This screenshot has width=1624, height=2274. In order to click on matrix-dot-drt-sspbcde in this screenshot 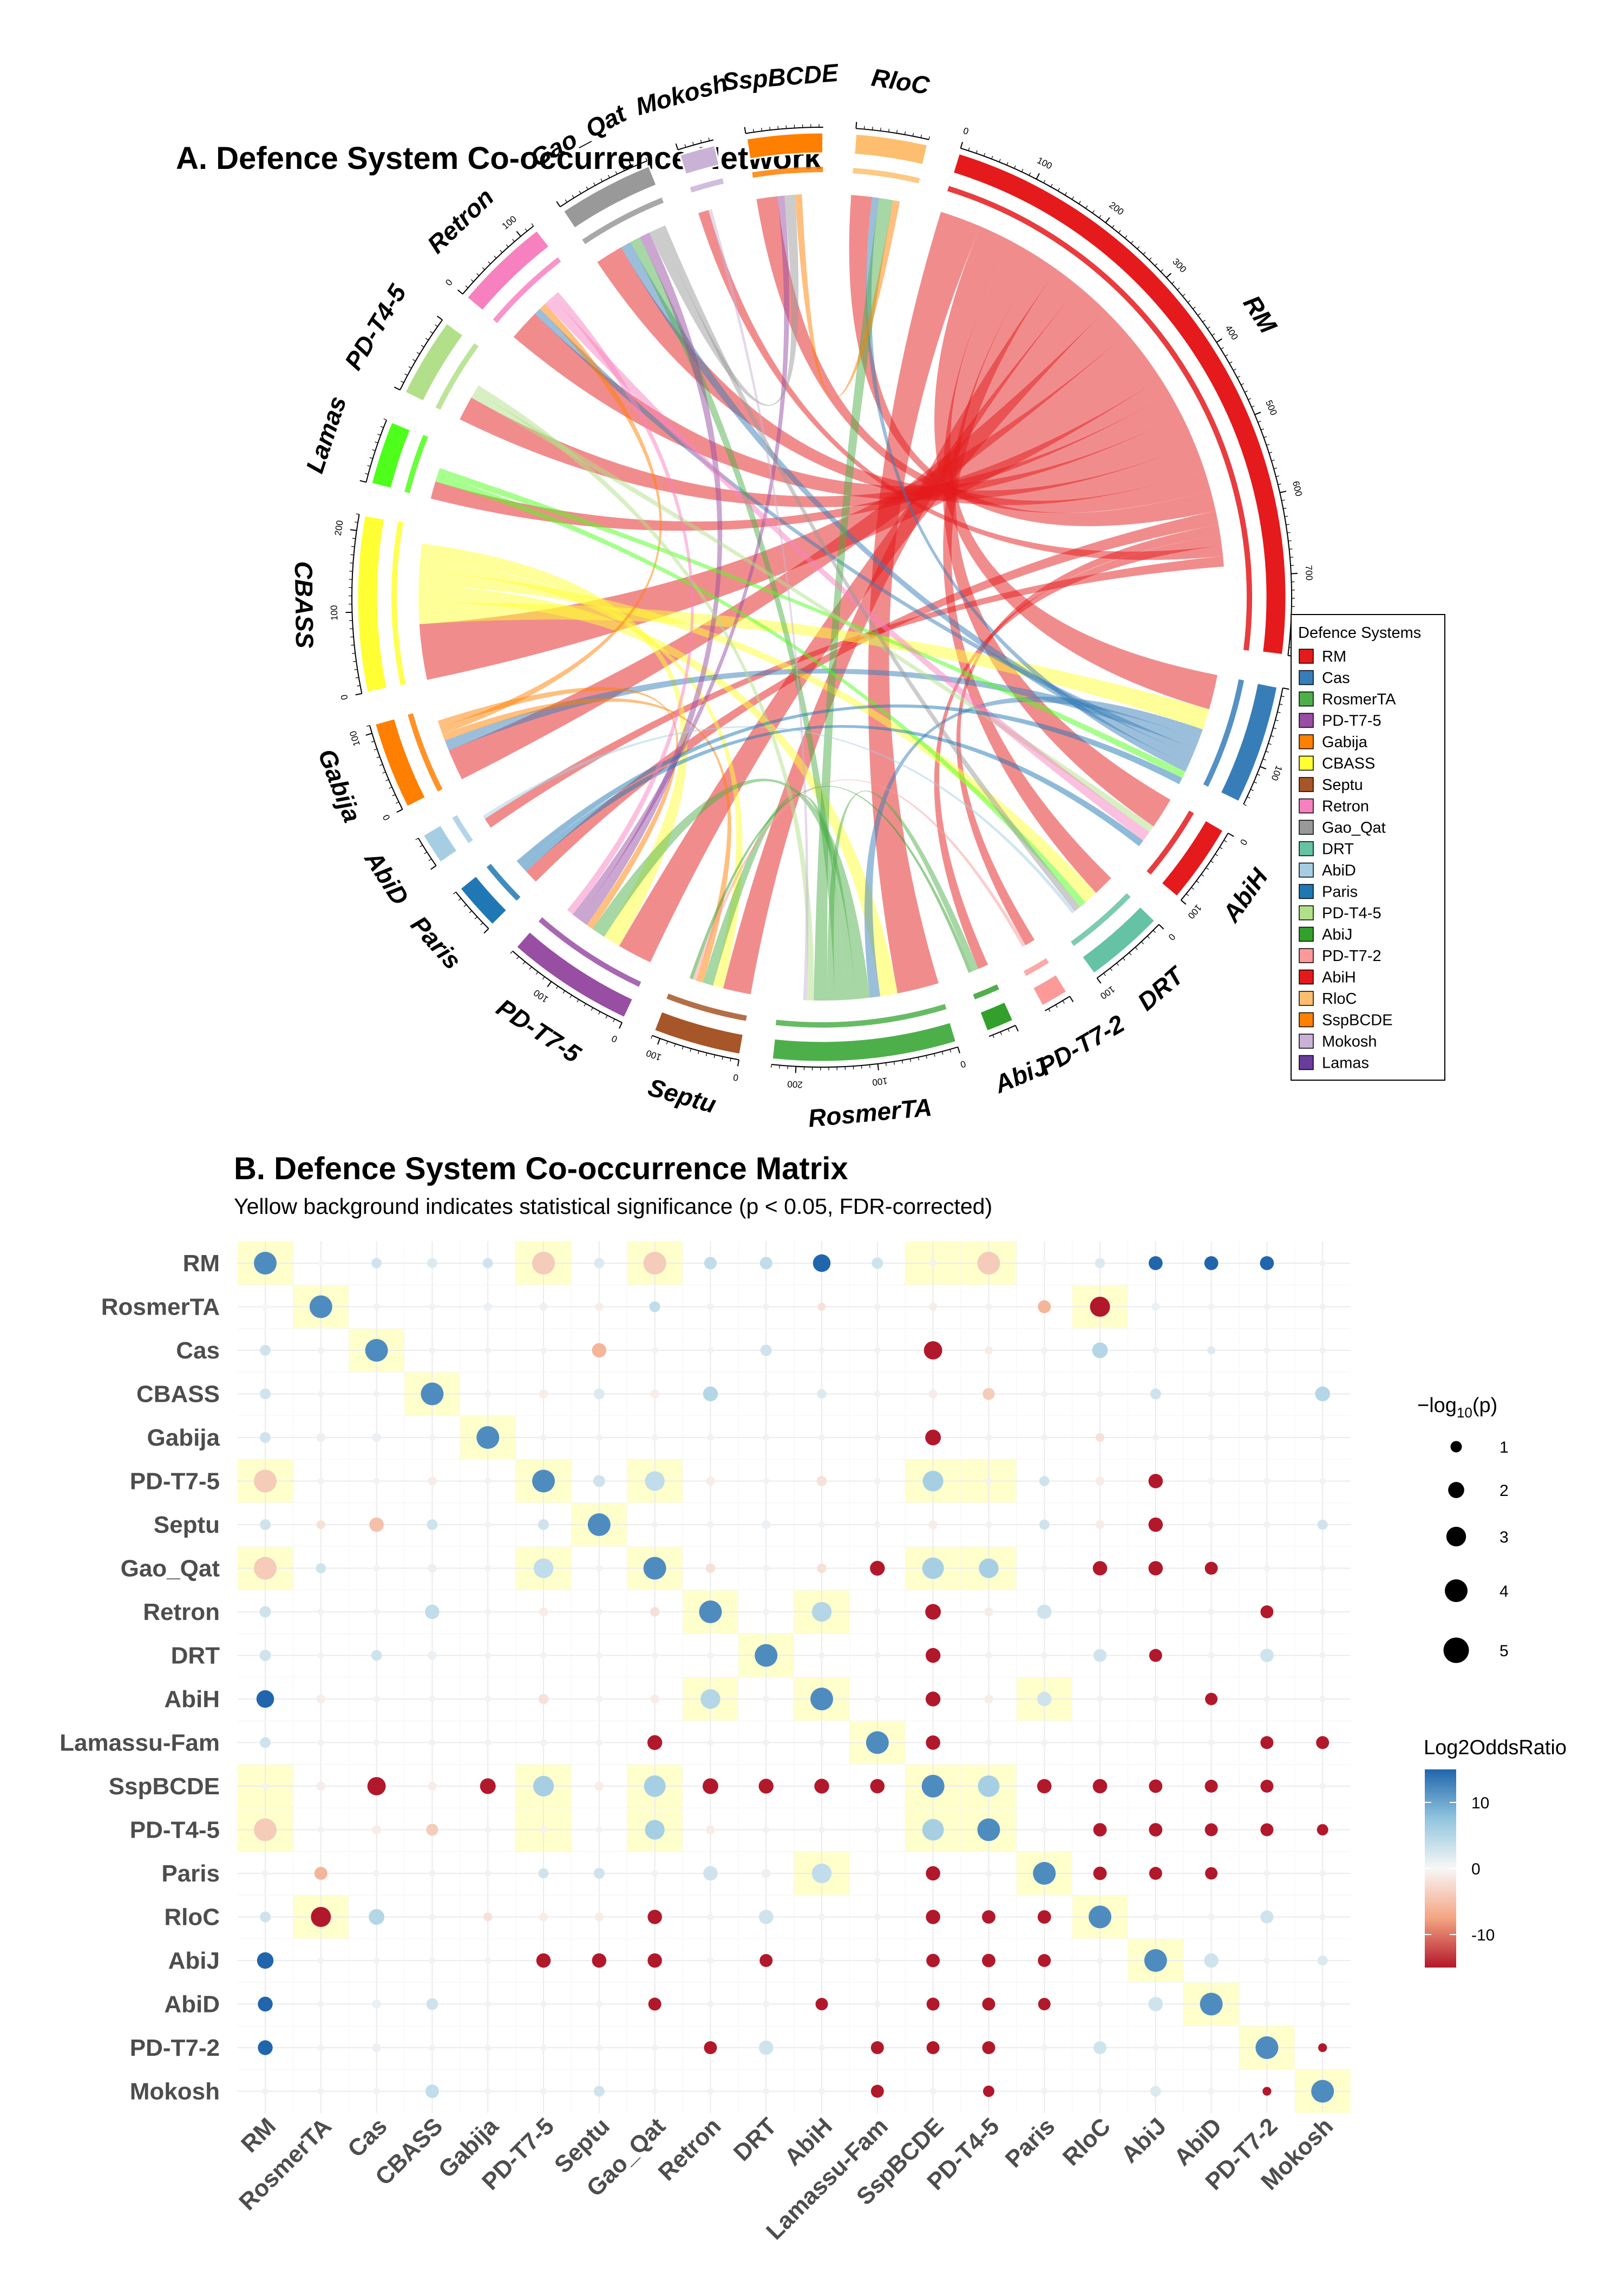, I will do `click(933, 1656)`.